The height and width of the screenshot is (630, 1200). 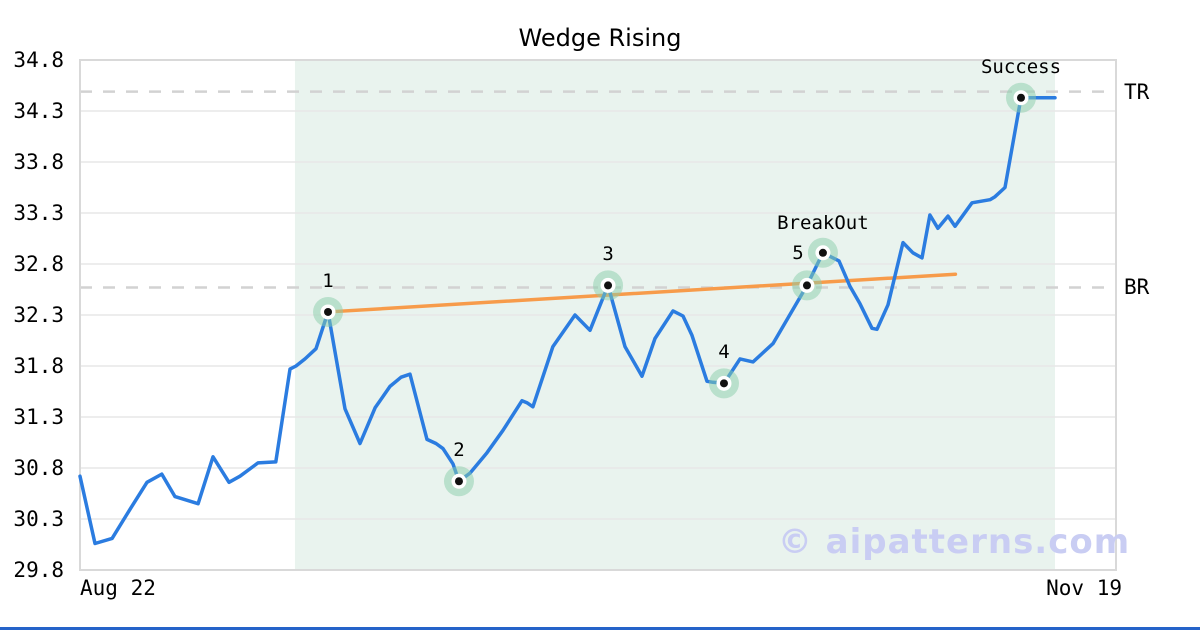 What do you see at coordinates (600, 628) in the screenshot?
I see `bottom-accent-bar` at bounding box center [600, 628].